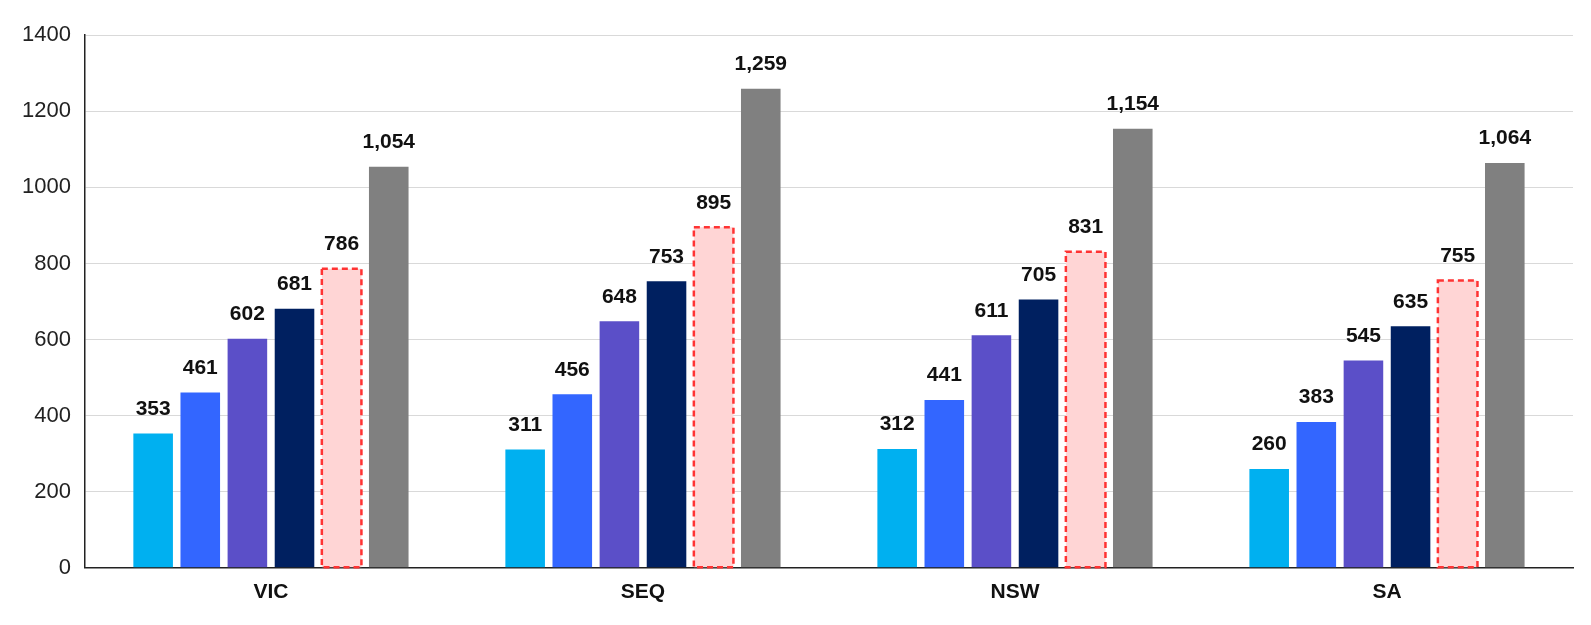 The width and height of the screenshot is (1591, 625). Describe the element at coordinates (1015, 591) in the screenshot. I see `x-tick-label: NSW` at that location.